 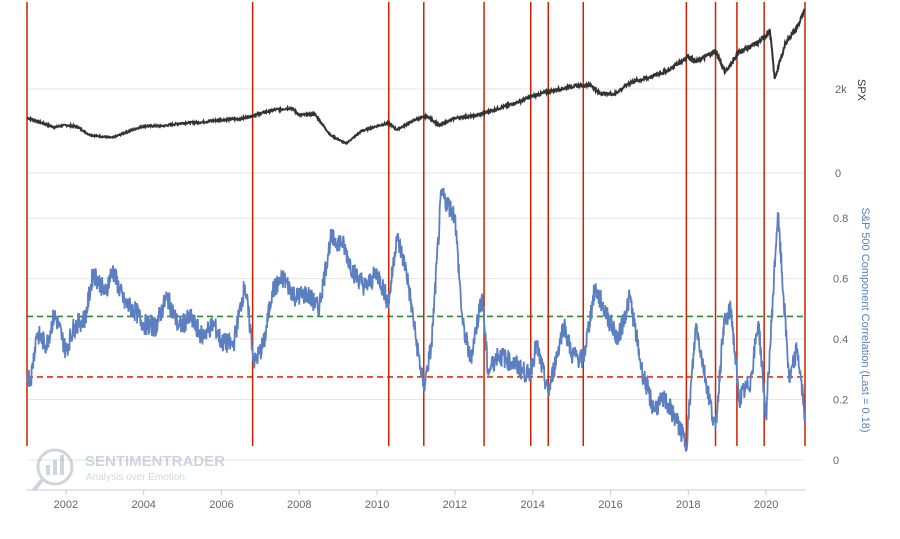 What do you see at coordinates (861, 90) in the screenshot?
I see `spx-axis-title: SPX` at bounding box center [861, 90].